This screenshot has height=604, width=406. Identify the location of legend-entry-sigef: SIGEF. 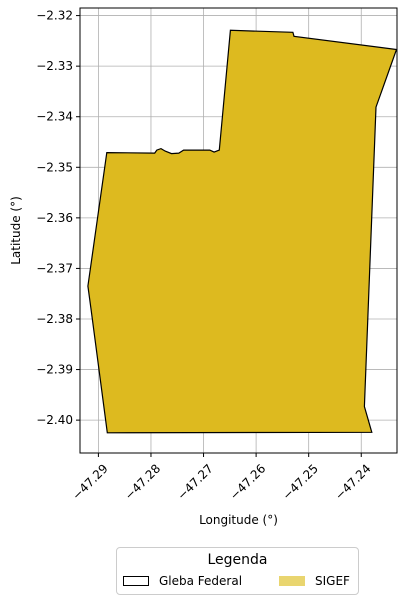
(314, 581).